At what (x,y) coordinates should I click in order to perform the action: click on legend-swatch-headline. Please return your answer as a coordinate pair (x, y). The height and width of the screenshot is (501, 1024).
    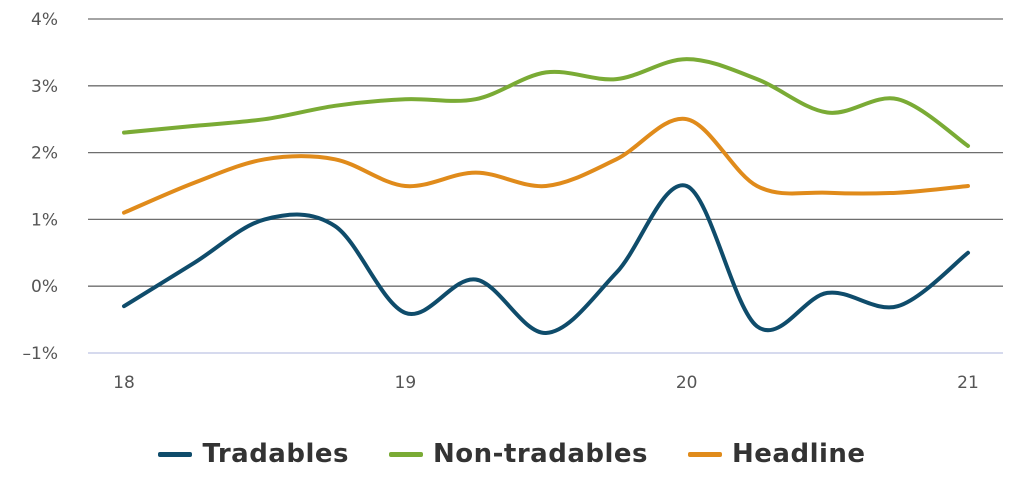
    Looking at the image, I should click on (705, 454).